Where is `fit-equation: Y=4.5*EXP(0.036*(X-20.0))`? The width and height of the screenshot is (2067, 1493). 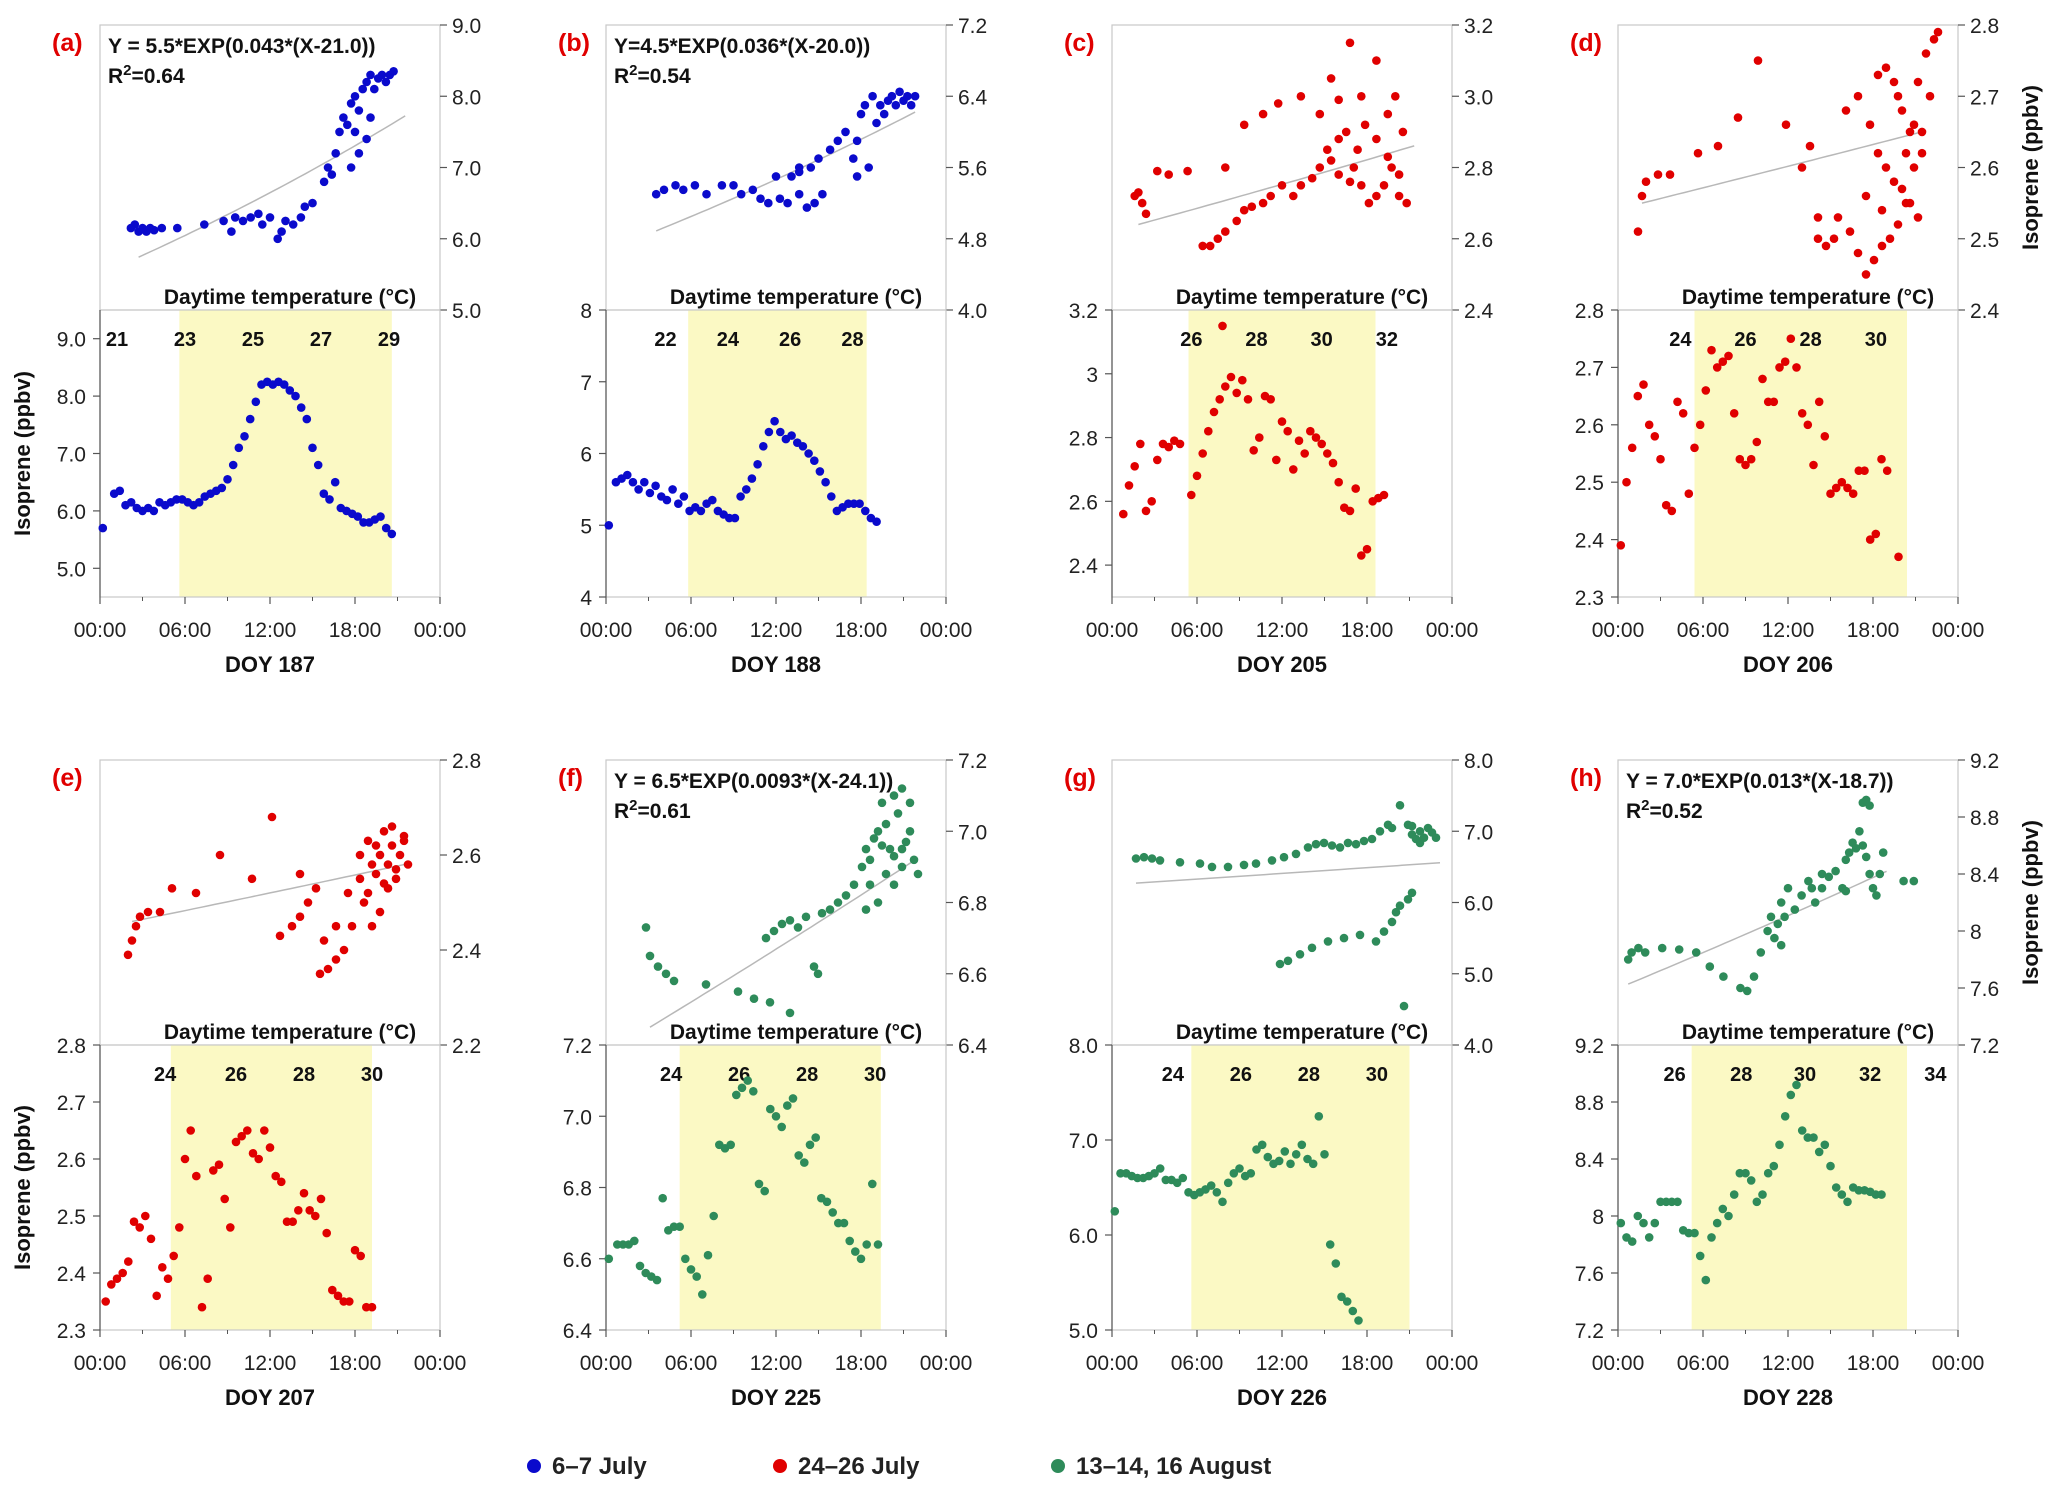
fit-equation: Y=4.5*EXP(0.036*(X-20.0)) is located at coordinates (742, 46).